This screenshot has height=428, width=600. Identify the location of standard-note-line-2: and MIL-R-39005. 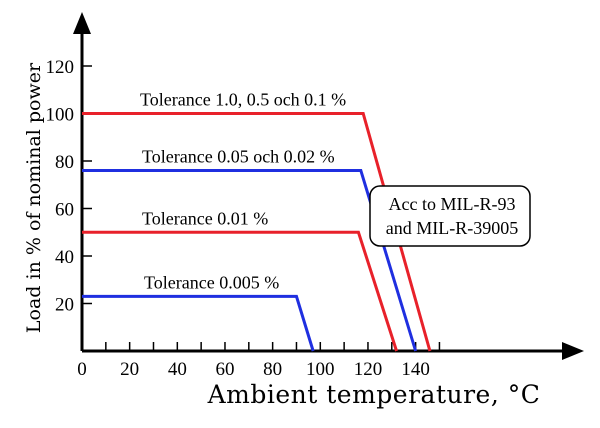
(452, 228).